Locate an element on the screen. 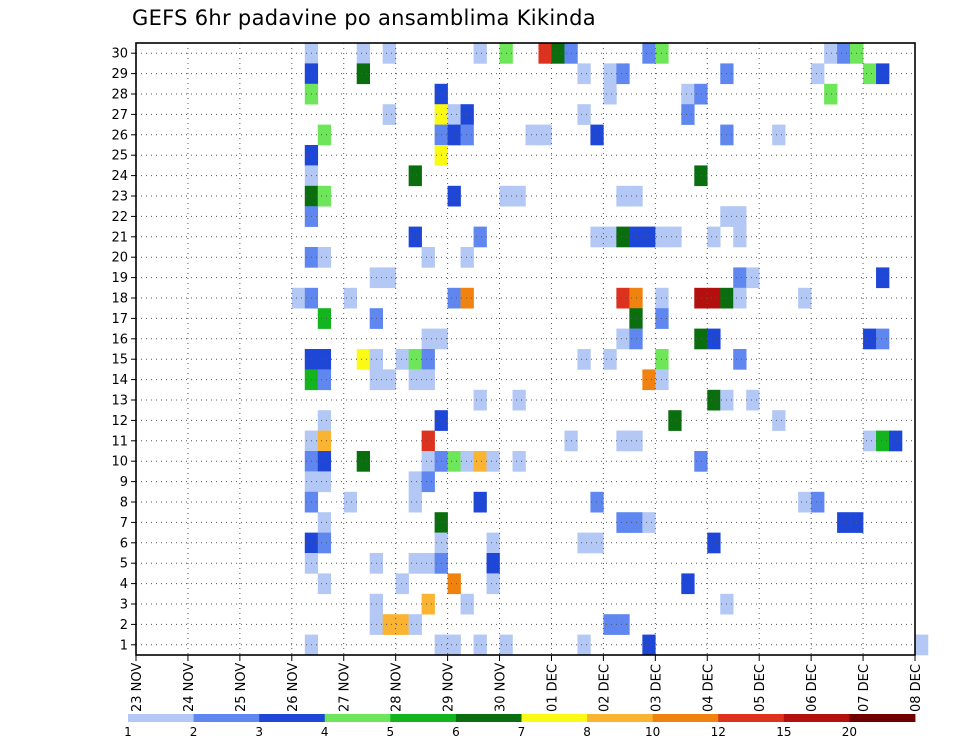 The width and height of the screenshot is (960, 742). colorbar-label: 3 is located at coordinates (259, 732).